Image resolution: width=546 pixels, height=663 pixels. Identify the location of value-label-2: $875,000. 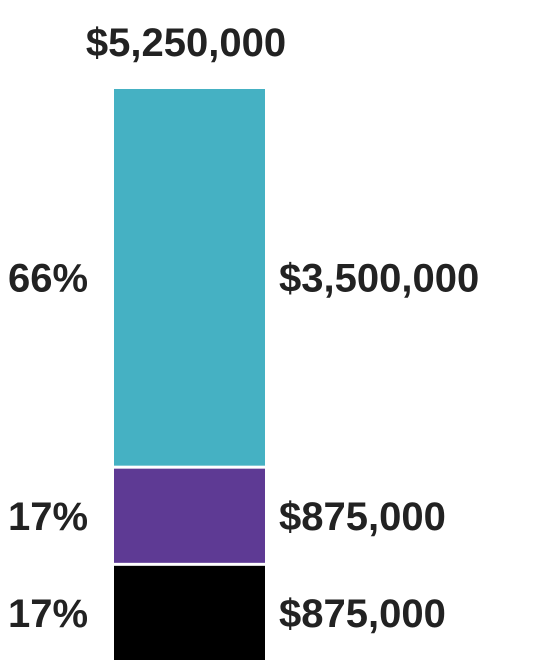
(362, 517).